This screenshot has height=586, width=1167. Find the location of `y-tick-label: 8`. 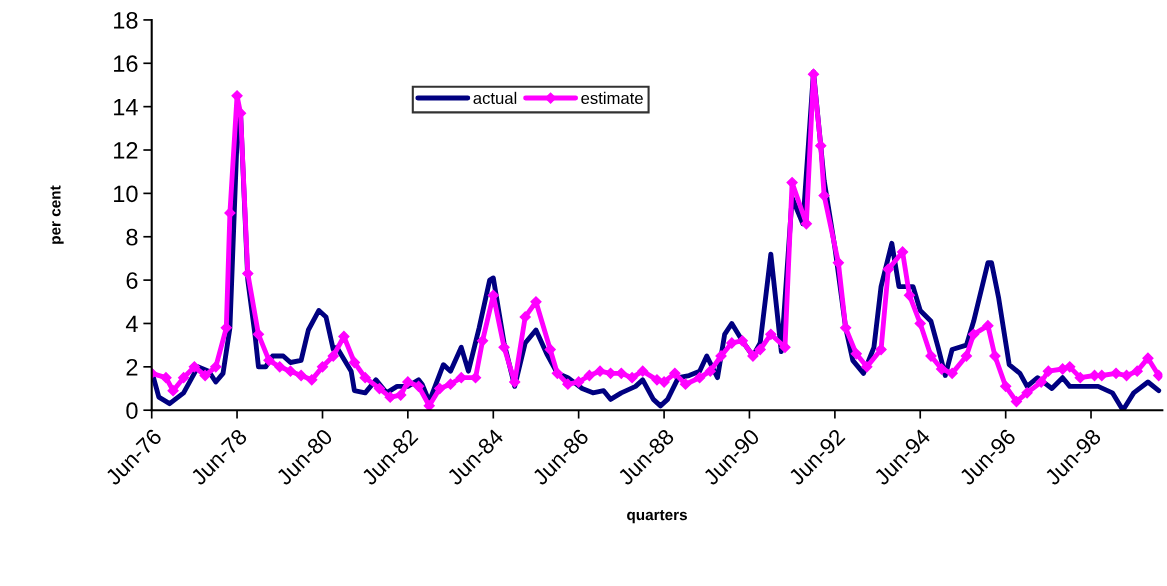

y-tick-label: 8 is located at coordinates (132, 237).